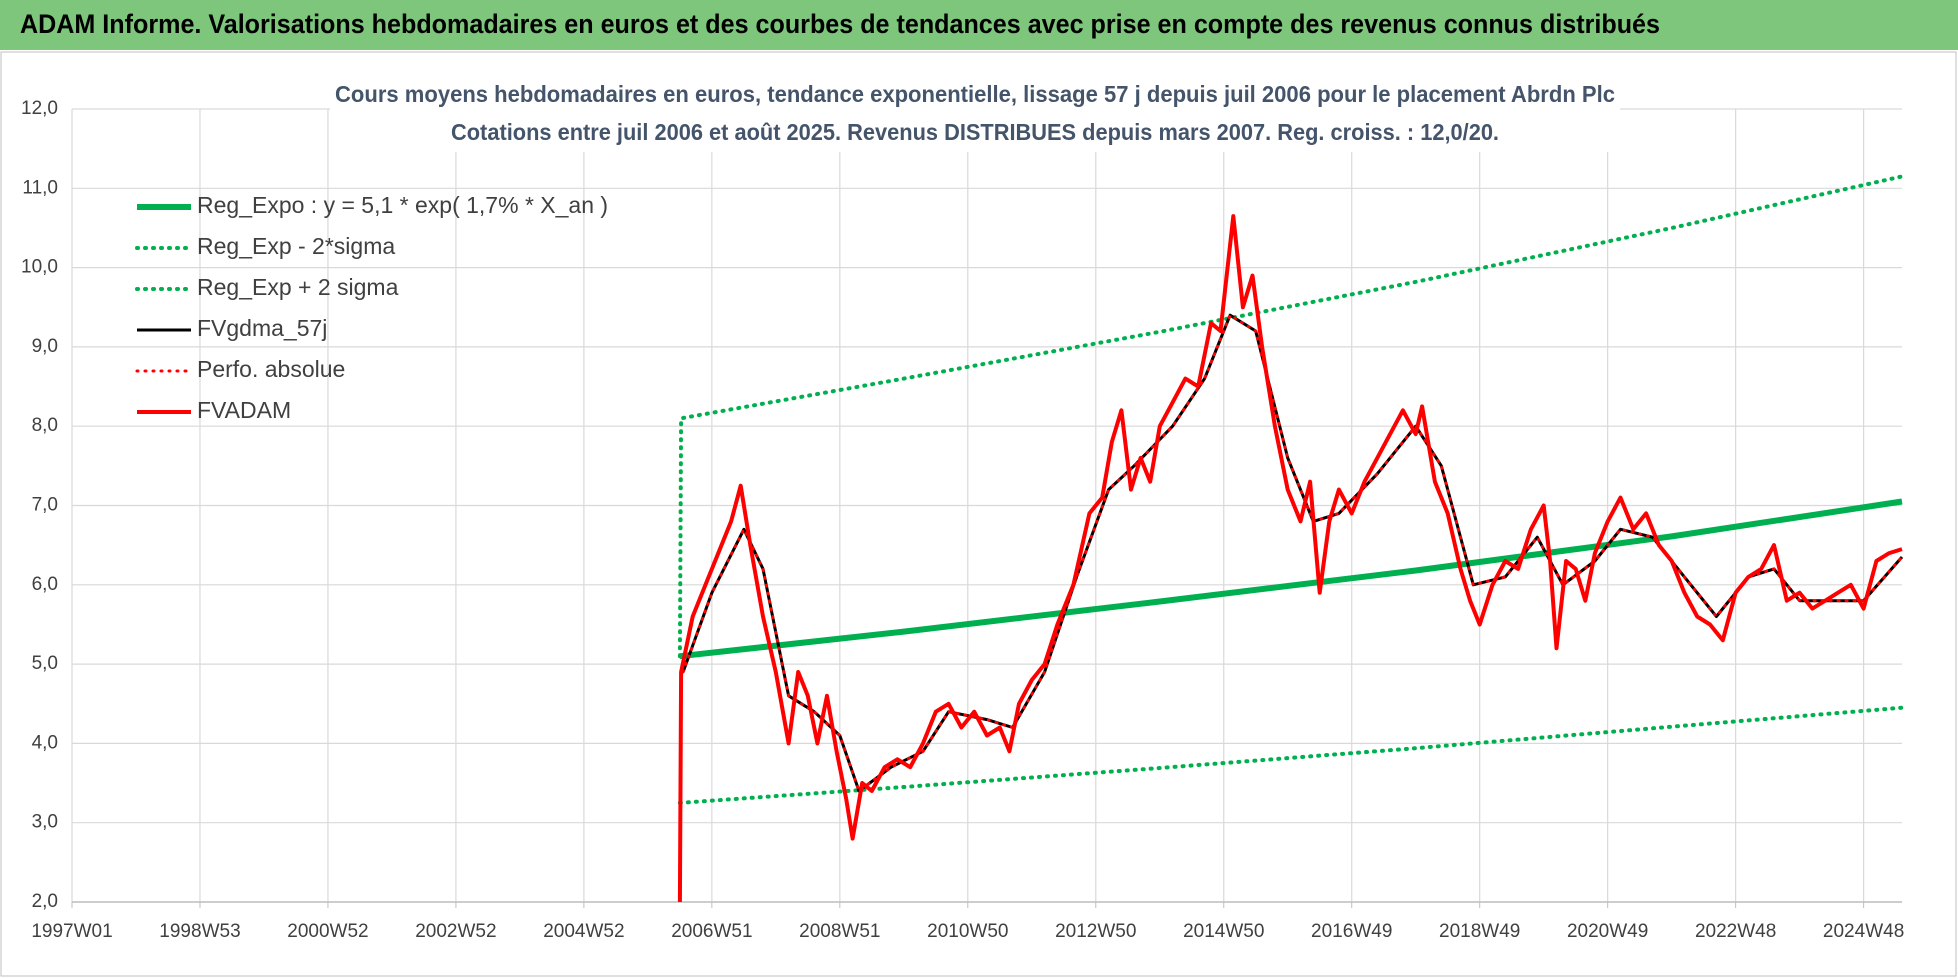  Describe the element at coordinates (71, 931) in the screenshot. I see `x-tick-label: 1997W01` at that location.